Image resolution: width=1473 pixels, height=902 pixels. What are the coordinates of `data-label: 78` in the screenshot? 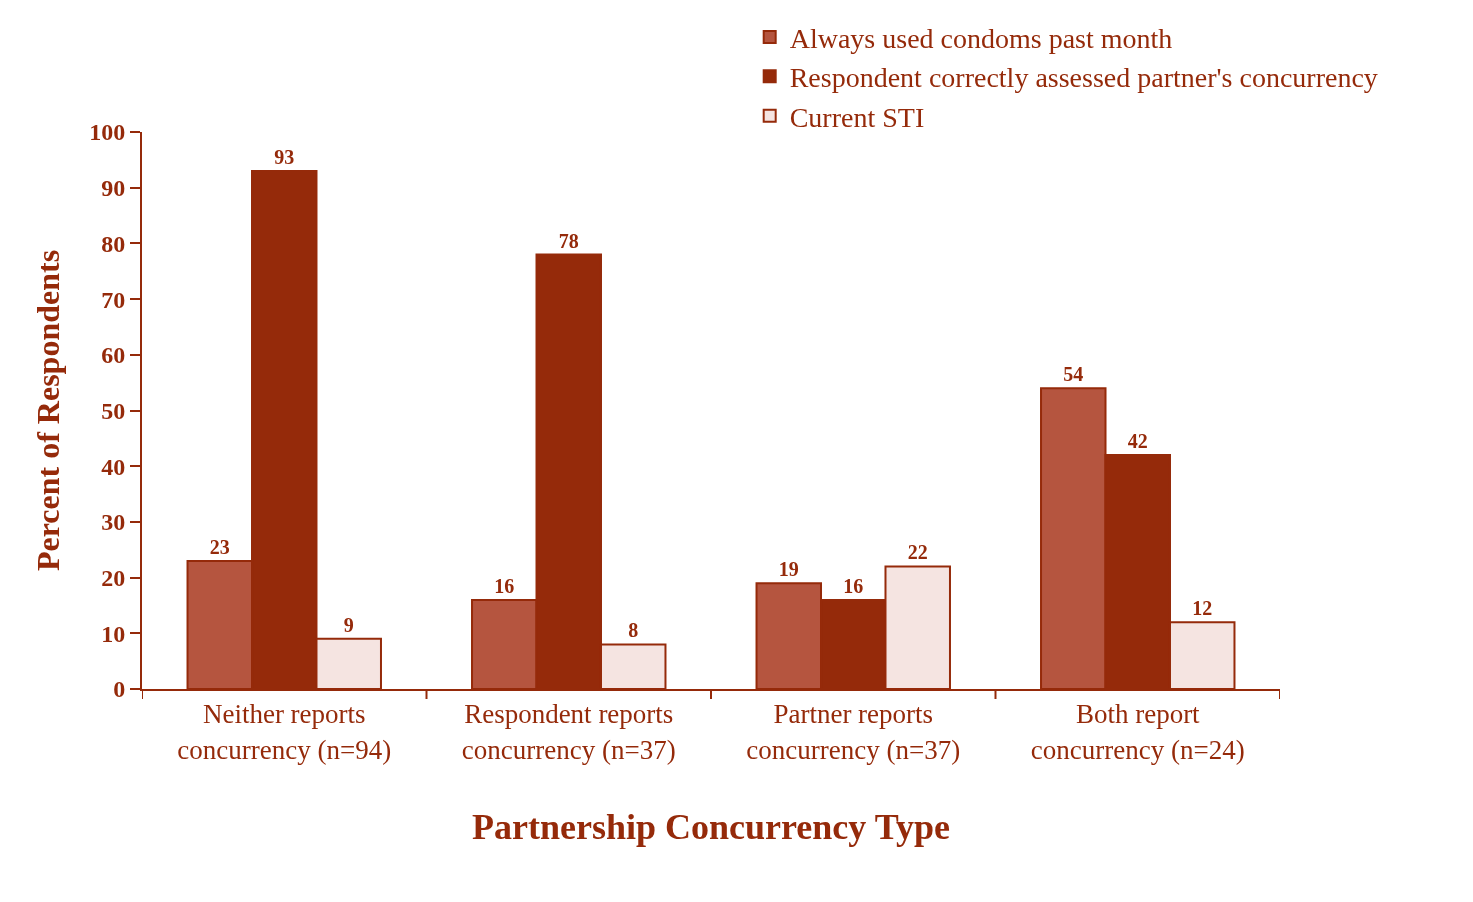 It's located at (568, 240).